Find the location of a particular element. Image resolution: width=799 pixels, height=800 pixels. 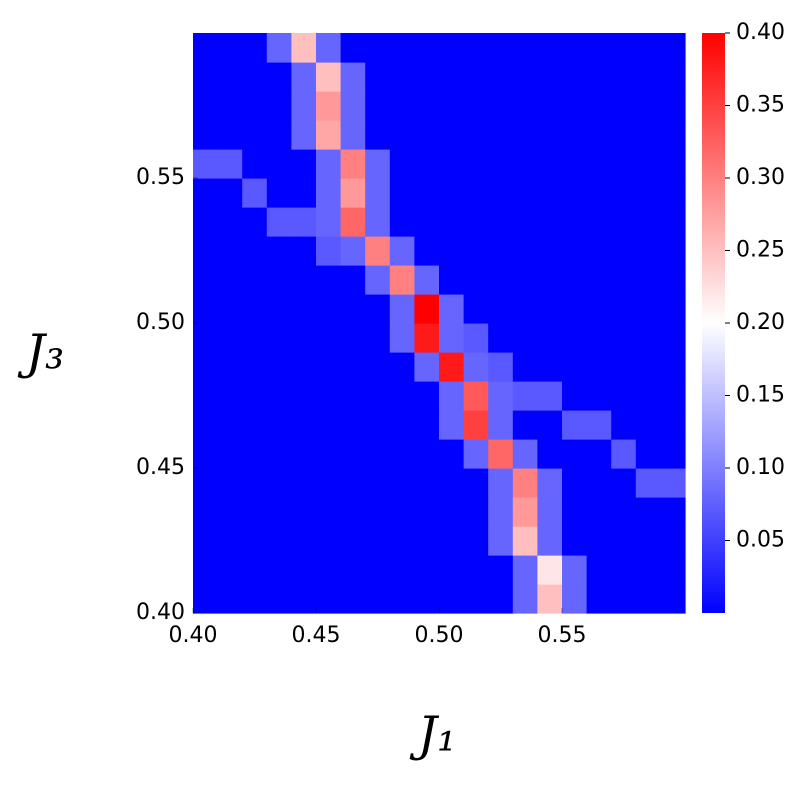

x-tick-label: 0.45 is located at coordinates (316, 635).